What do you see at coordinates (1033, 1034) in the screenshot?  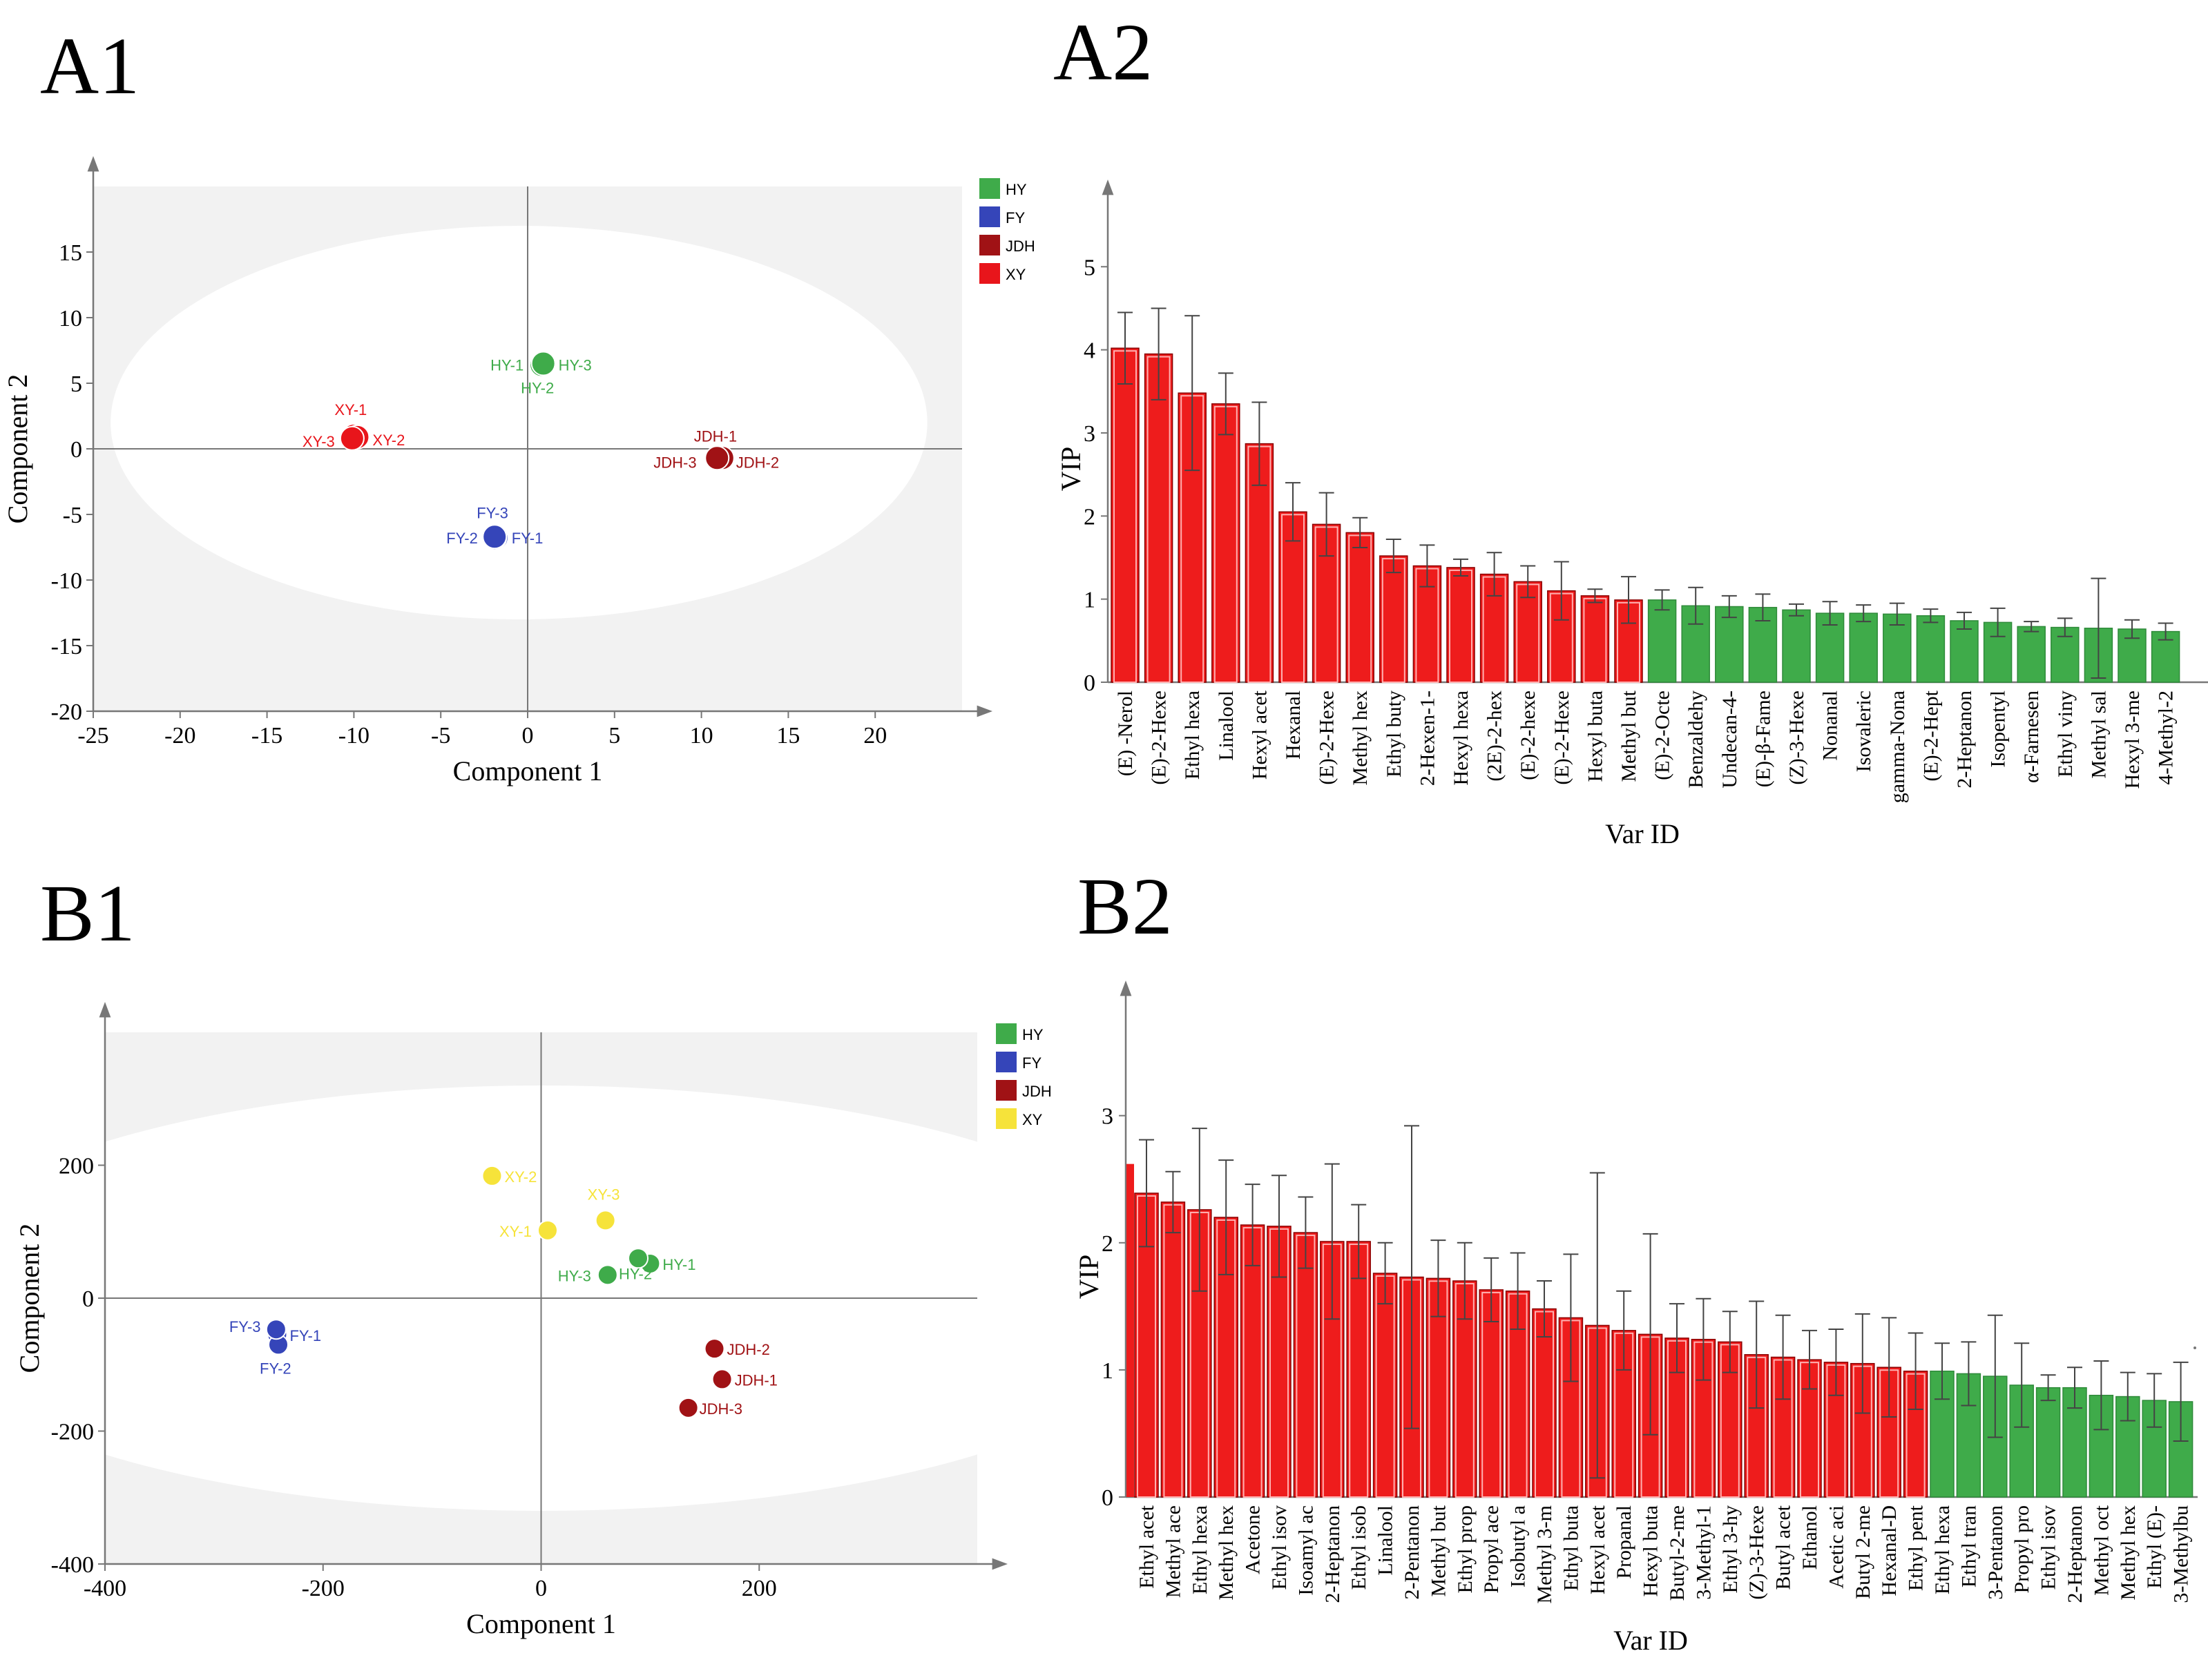 I see `legend-label: HY` at bounding box center [1033, 1034].